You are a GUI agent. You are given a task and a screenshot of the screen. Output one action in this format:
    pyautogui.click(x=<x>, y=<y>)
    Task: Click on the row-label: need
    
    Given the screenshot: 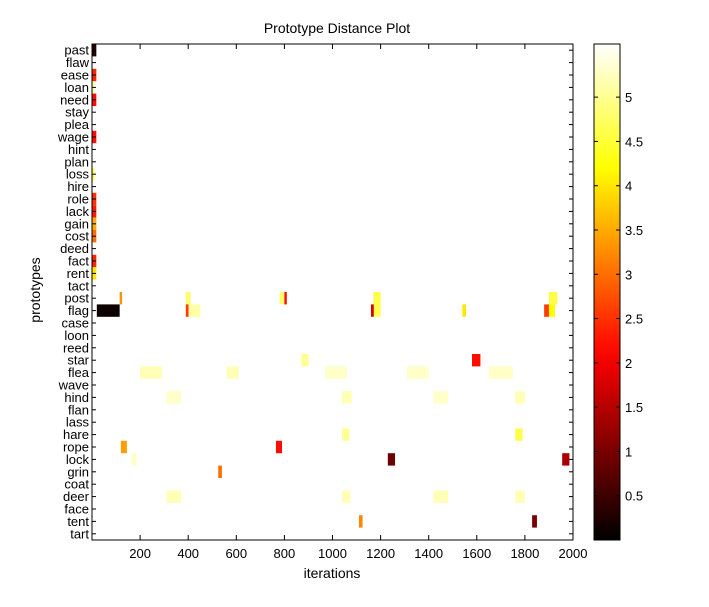 What is the action you would take?
    pyautogui.click(x=74, y=99)
    